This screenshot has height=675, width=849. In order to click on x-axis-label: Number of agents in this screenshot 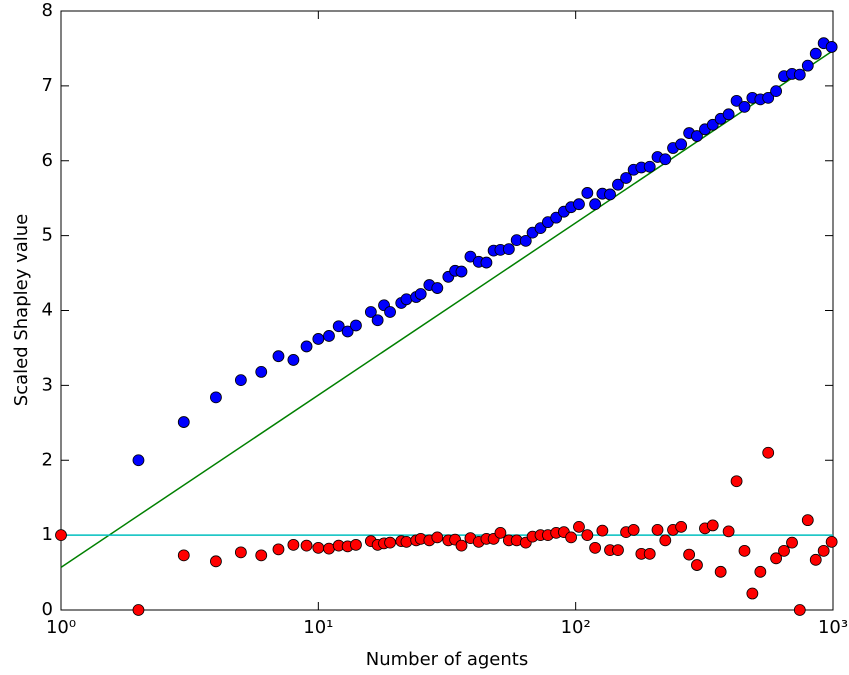, I will do `click(447, 659)`.